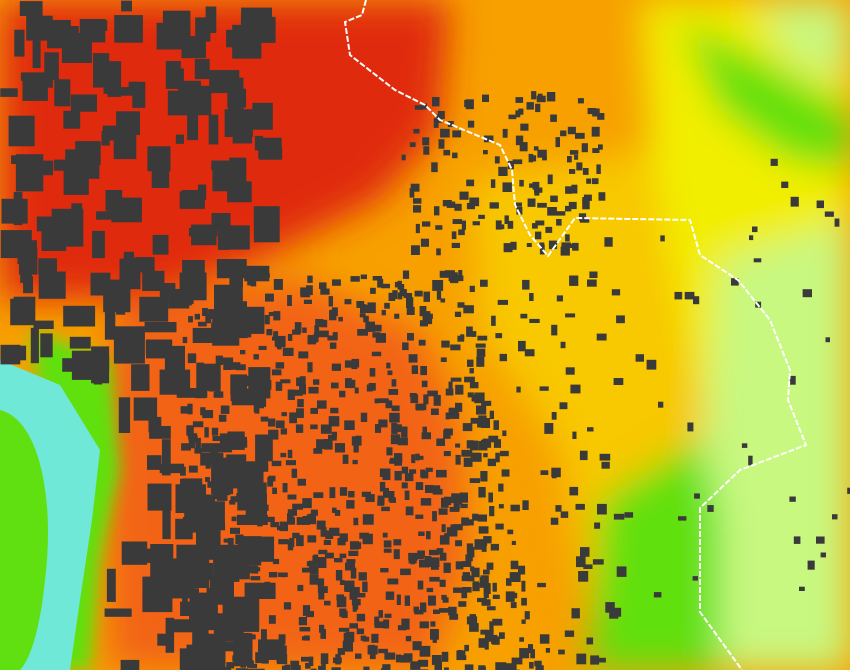 This screenshot has height=670, width=850. I want to click on green-zone-south, so click(655, 555).